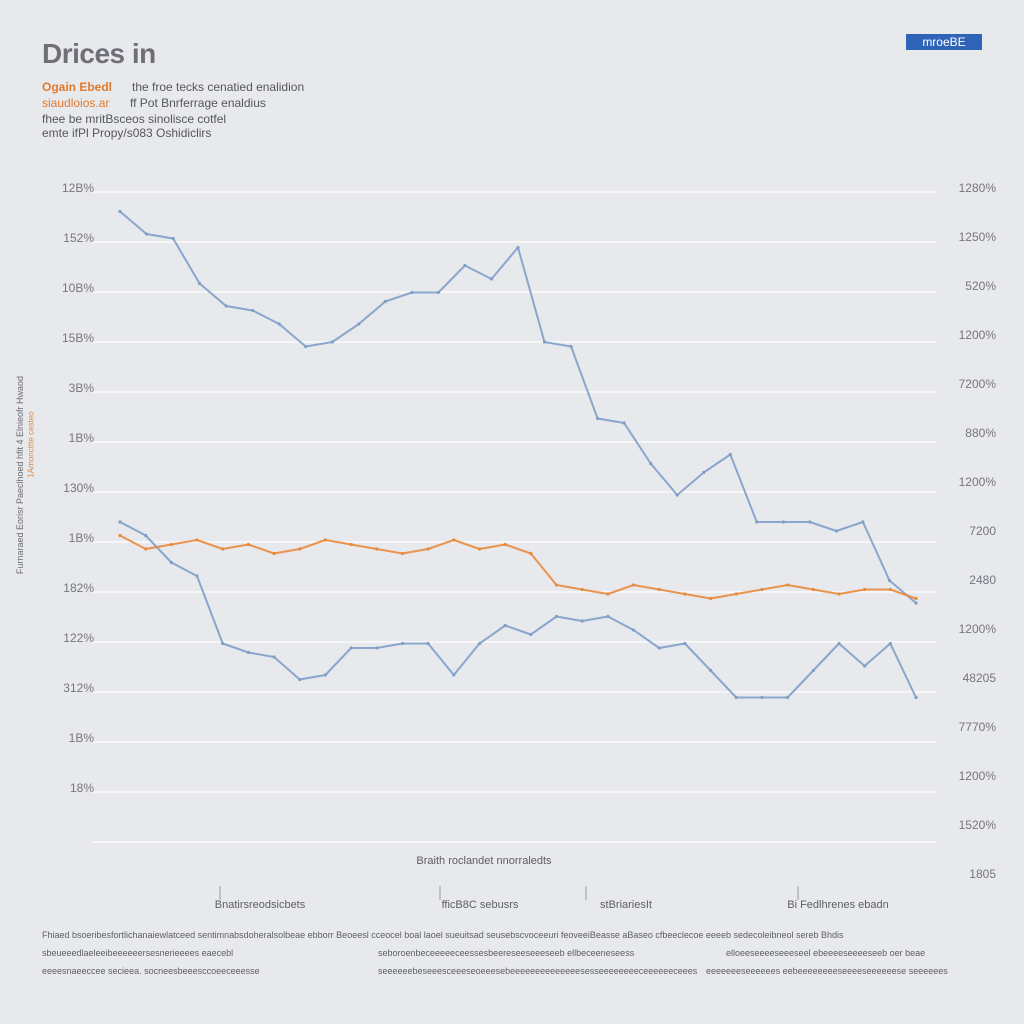 The width and height of the screenshot is (1024, 1024). Describe the element at coordinates (260, 905) in the screenshot. I see `x-tick-label: Bnatirsreodsicbets` at that location.